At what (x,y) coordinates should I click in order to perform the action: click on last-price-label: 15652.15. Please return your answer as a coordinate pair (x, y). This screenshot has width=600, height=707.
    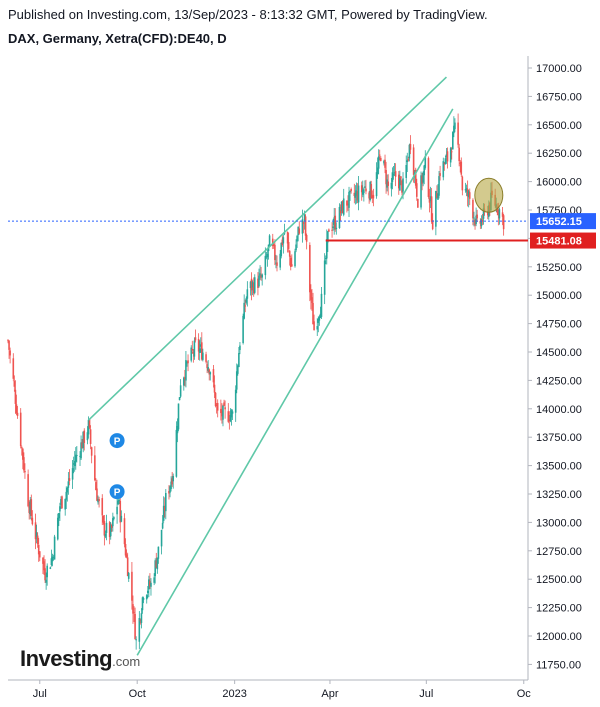
    Looking at the image, I should click on (559, 222).